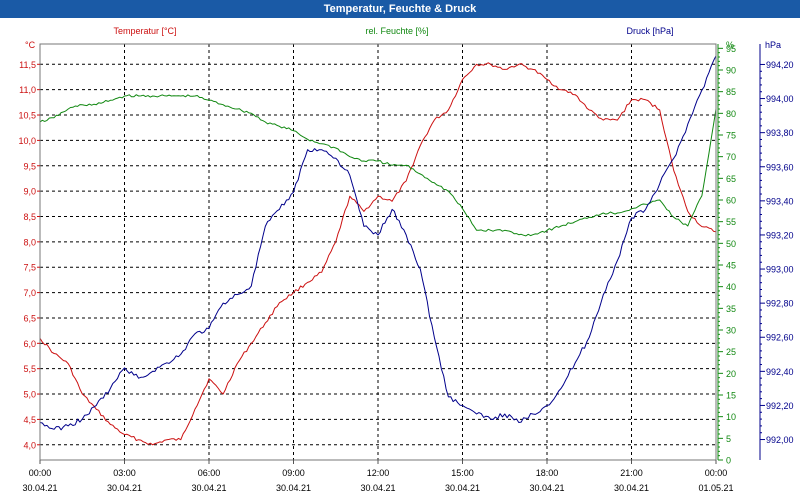  I want to click on temperature-axis-title: Temperatur [°C], so click(144, 31).